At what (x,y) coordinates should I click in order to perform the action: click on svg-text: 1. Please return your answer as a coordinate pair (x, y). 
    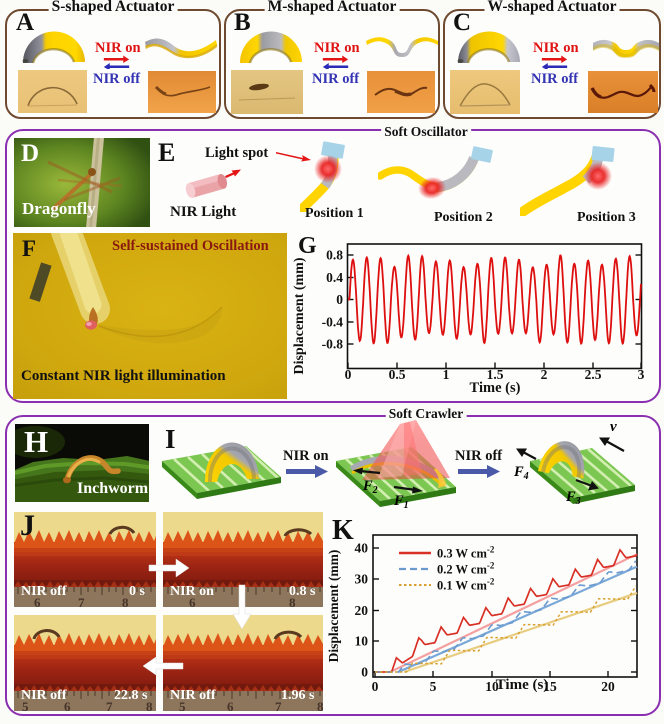
    Looking at the image, I should click on (446, 374).